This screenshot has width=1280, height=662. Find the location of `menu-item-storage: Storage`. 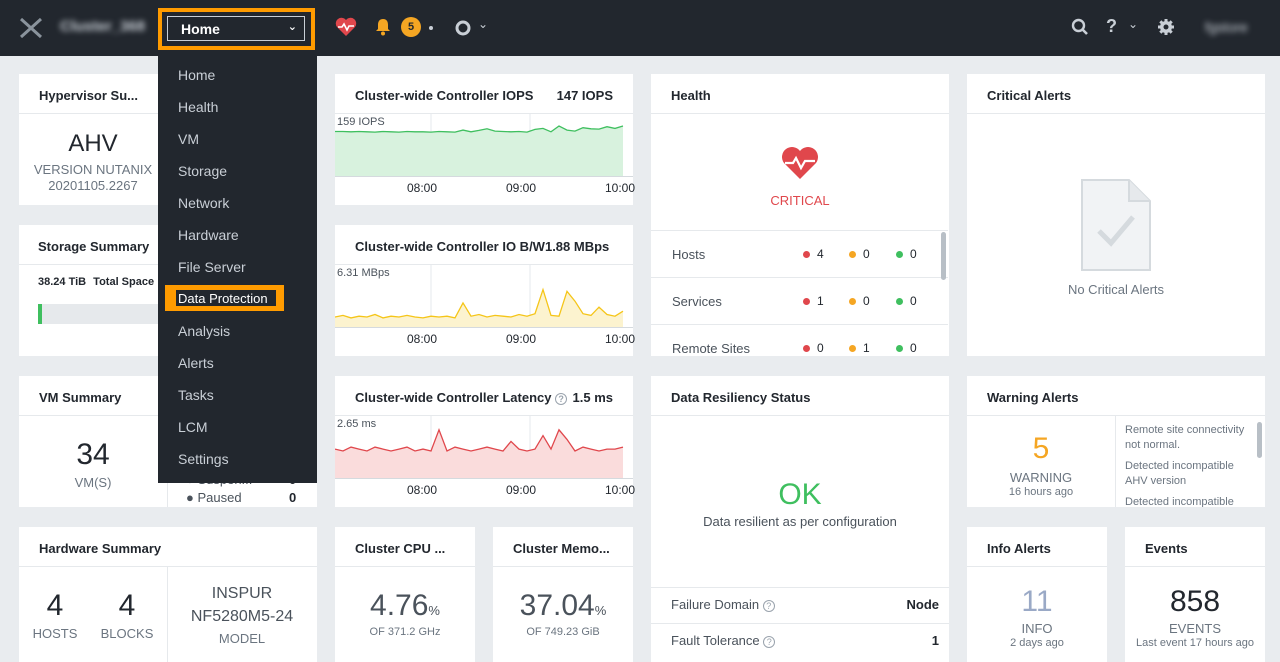

menu-item-storage: Storage is located at coordinates (203, 171).